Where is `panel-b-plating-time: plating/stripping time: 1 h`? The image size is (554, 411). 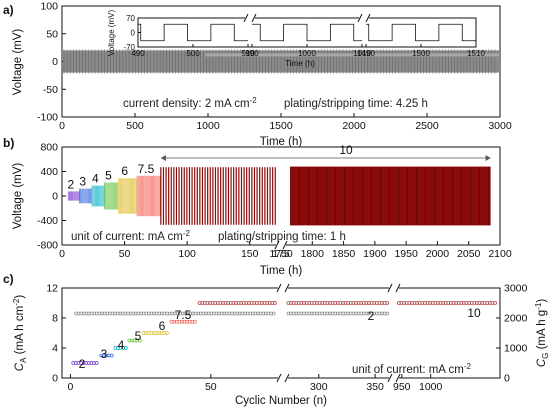
panel-b-plating-time: plating/stripping time: 1 h is located at coordinates (282, 237).